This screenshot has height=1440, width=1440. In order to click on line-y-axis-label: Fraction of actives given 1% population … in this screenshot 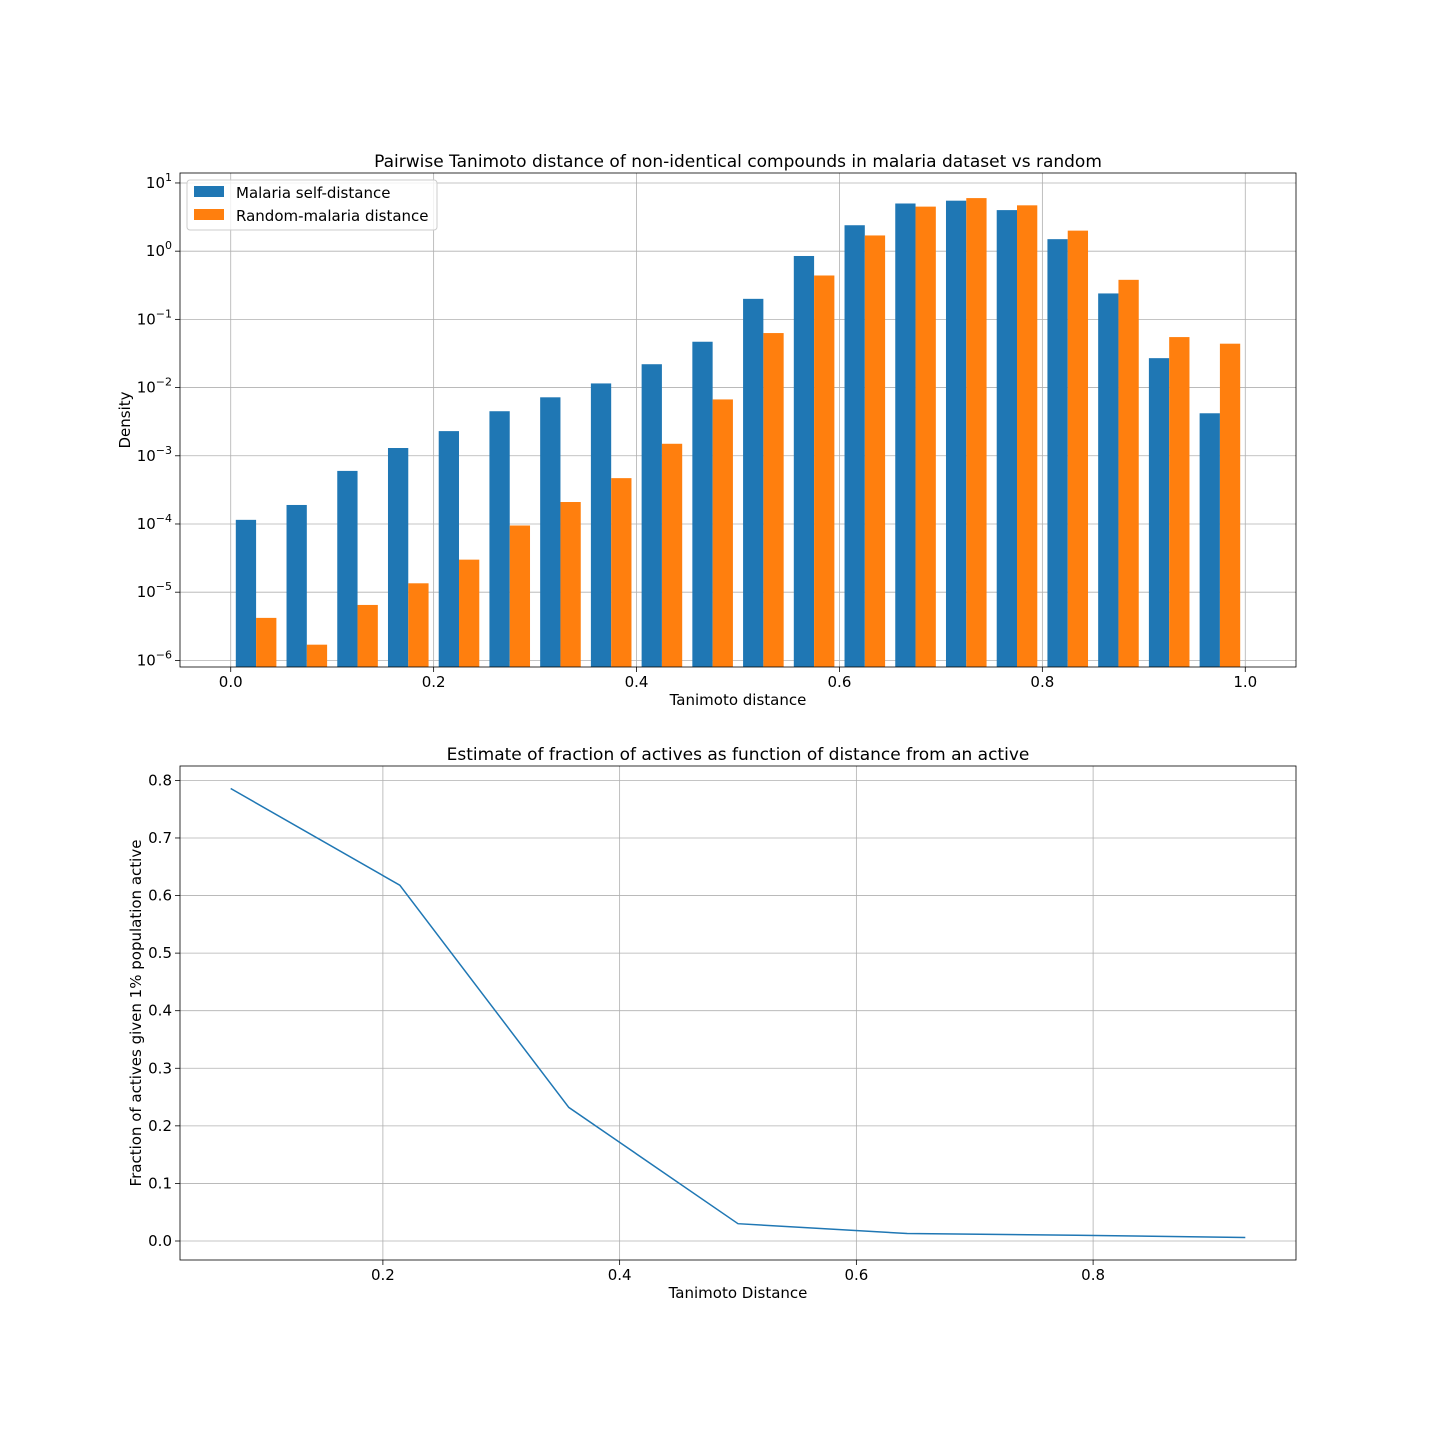, I will do `click(136, 1013)`.